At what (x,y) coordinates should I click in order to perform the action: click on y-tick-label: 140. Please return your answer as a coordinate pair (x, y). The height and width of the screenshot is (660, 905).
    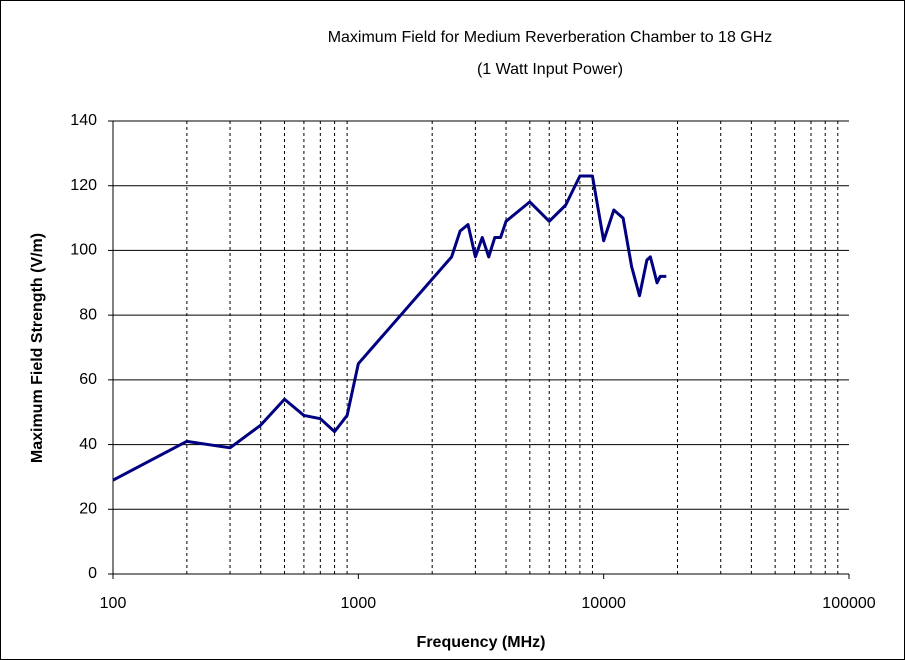
    Looking at the image, I should click on (83, 120).